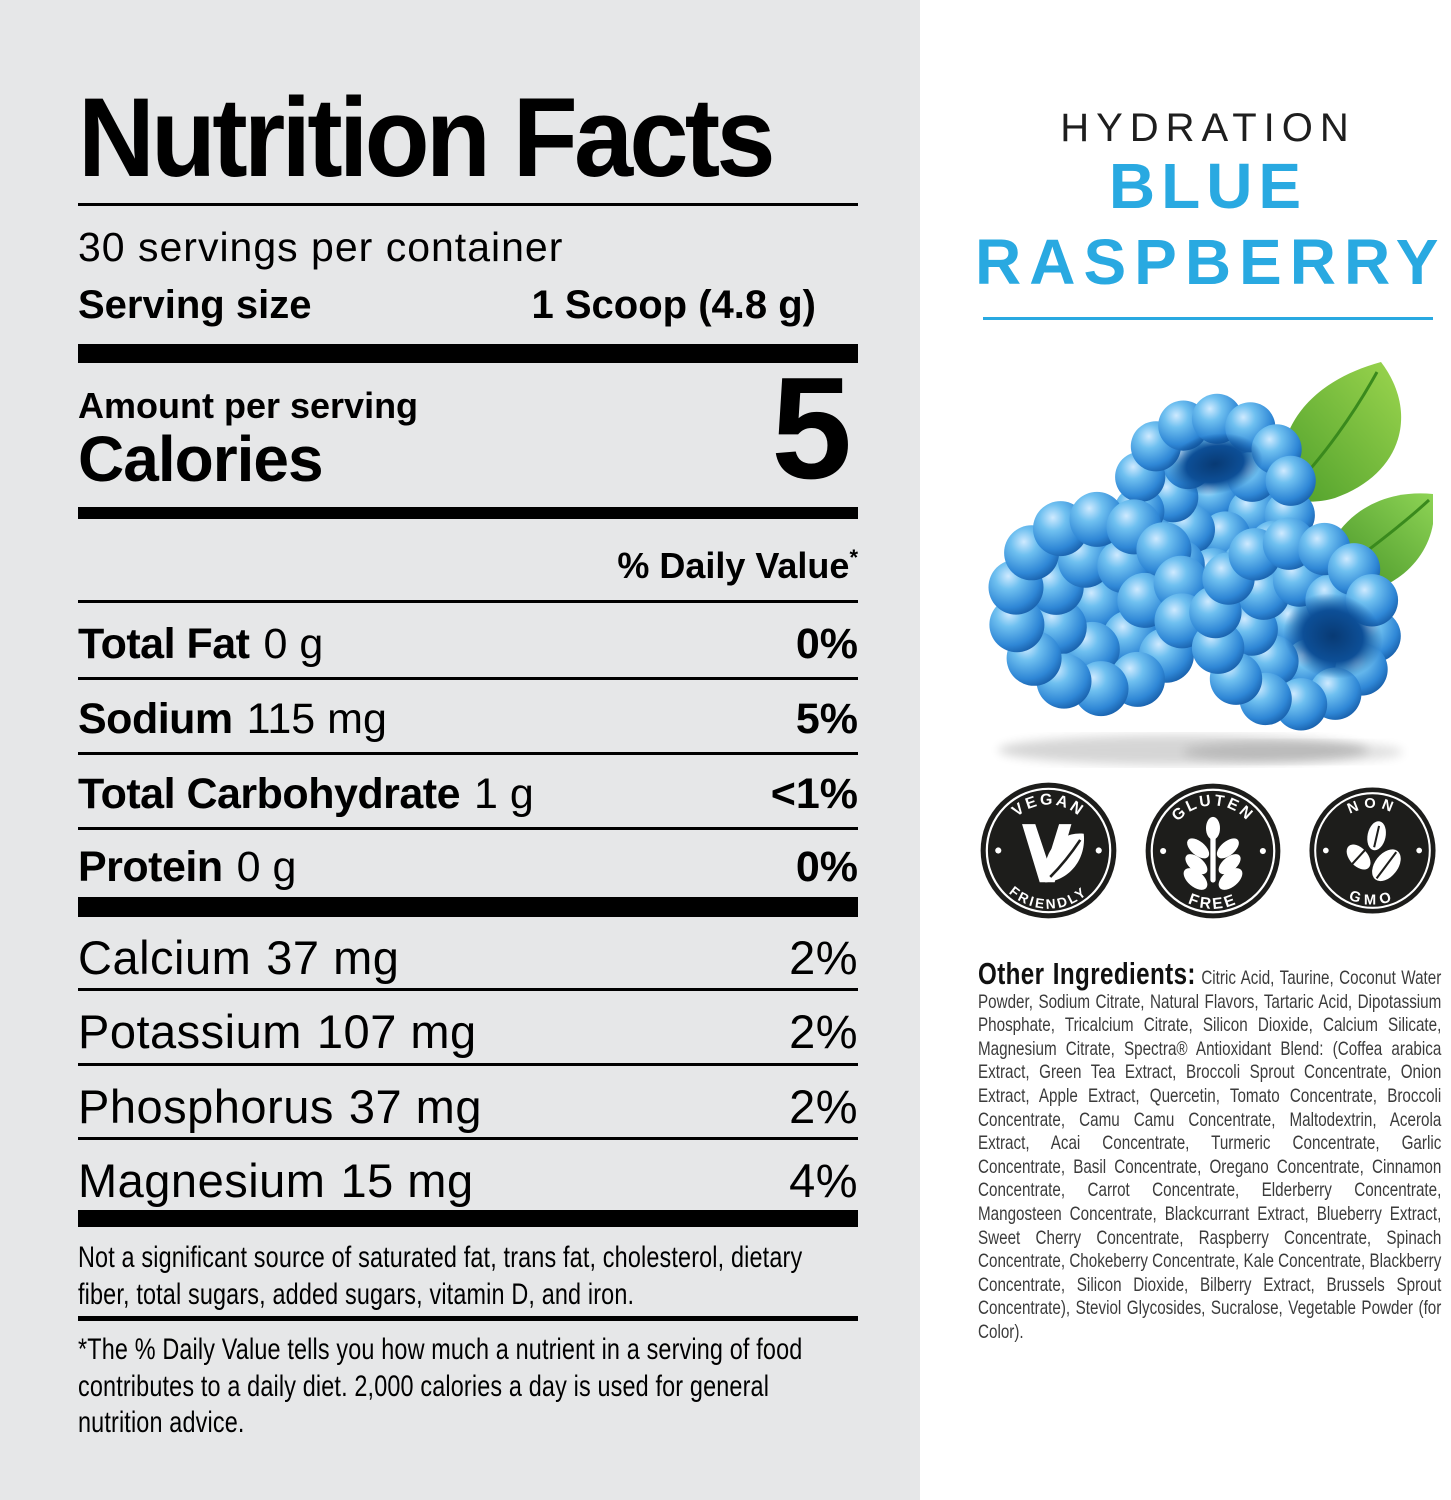 This screenshot has width=1451, height=1500. Describe the element at coordinates (468, 644) in the screenshot. I see `nutrient-row-total-fat: Total Fat 0 g 0%` at that location.